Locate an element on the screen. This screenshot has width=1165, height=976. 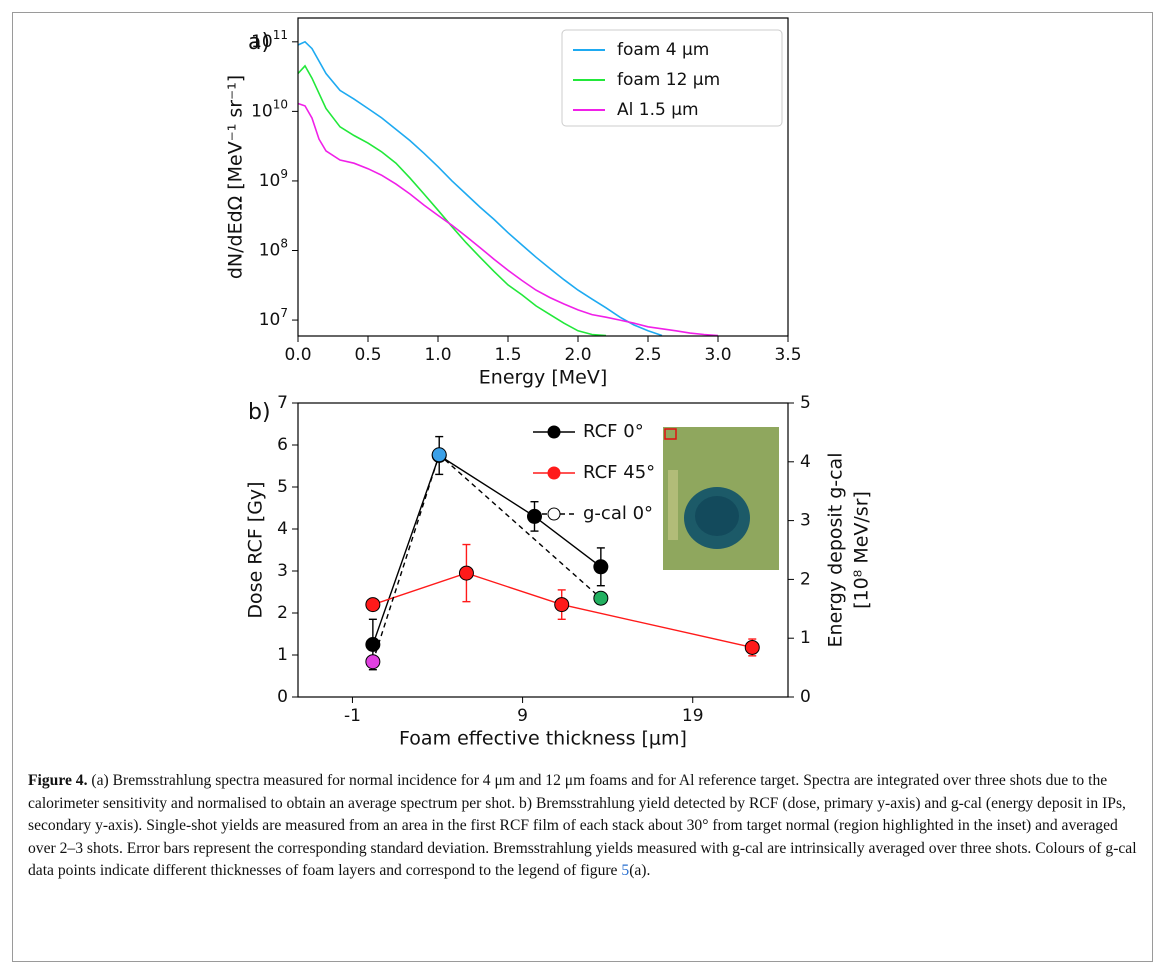
x-tick-label: 3.5 is located at coordinates (787, 355).